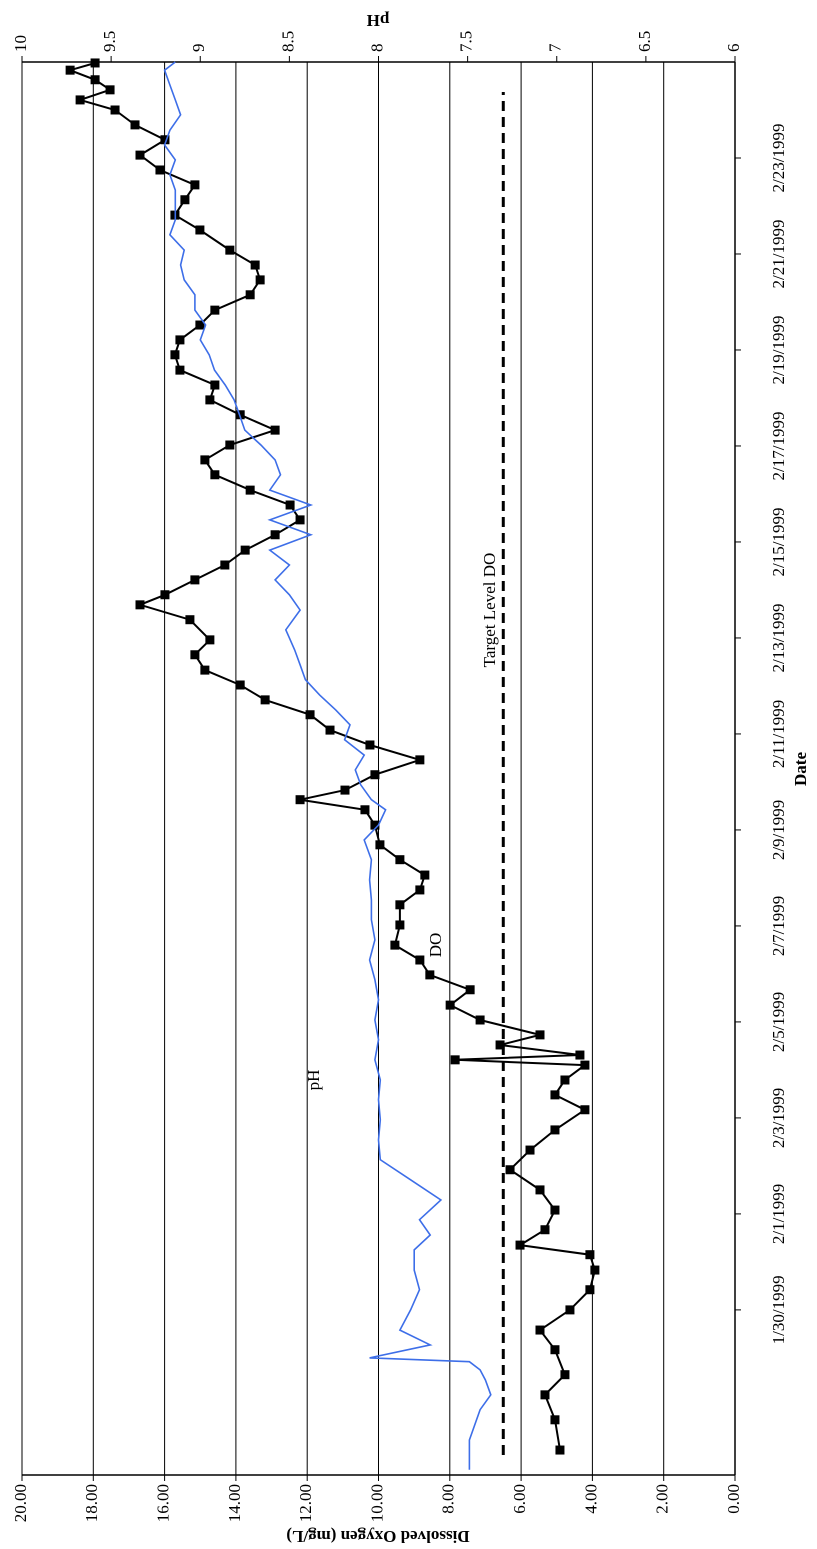 The image size is (817, 1549). I want to click on x-tick-label: 2/7/1999, so click(778, 926).